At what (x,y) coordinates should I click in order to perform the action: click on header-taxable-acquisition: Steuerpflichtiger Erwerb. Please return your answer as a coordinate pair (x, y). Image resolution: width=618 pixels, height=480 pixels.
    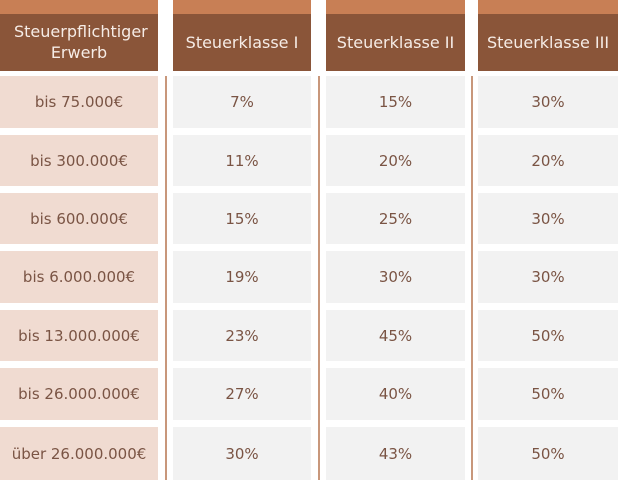
    Looking at the image, I should click on (79, 35).